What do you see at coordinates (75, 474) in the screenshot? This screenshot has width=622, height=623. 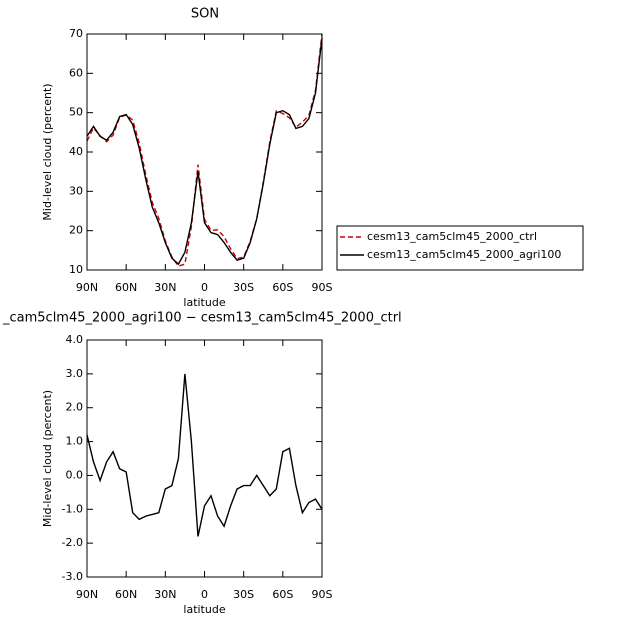 I see `y-tick-label: 0.0` at bounding box center [75, 474].